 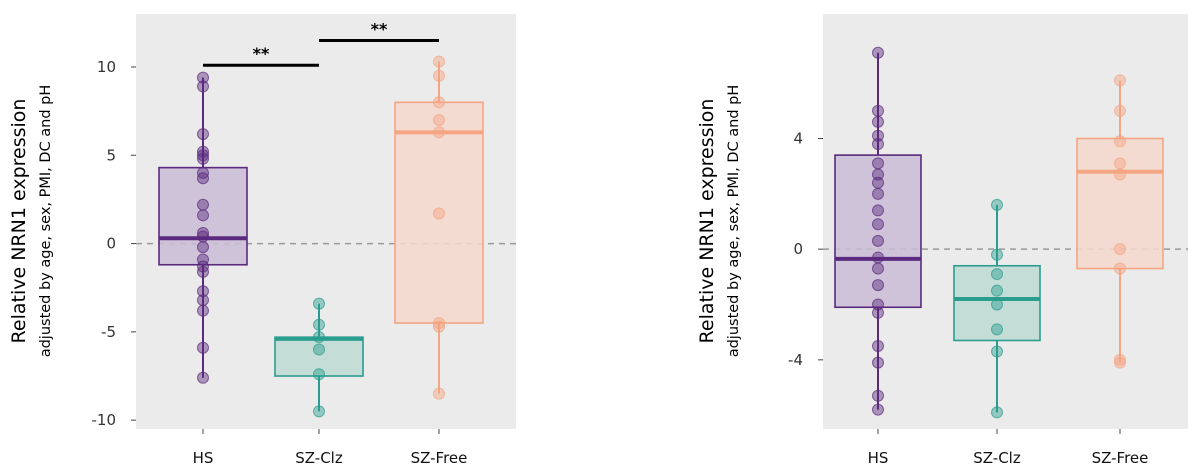 I want to click on y-tick-label: -10, so click(x=104, y=420).